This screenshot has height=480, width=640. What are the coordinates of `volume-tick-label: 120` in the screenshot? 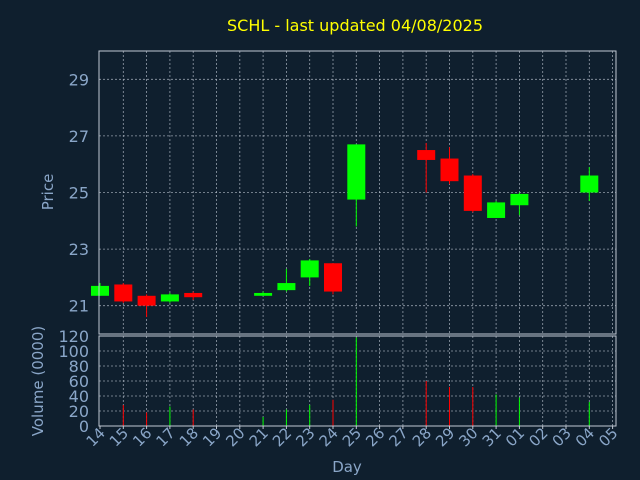 It's located at (73, 336).